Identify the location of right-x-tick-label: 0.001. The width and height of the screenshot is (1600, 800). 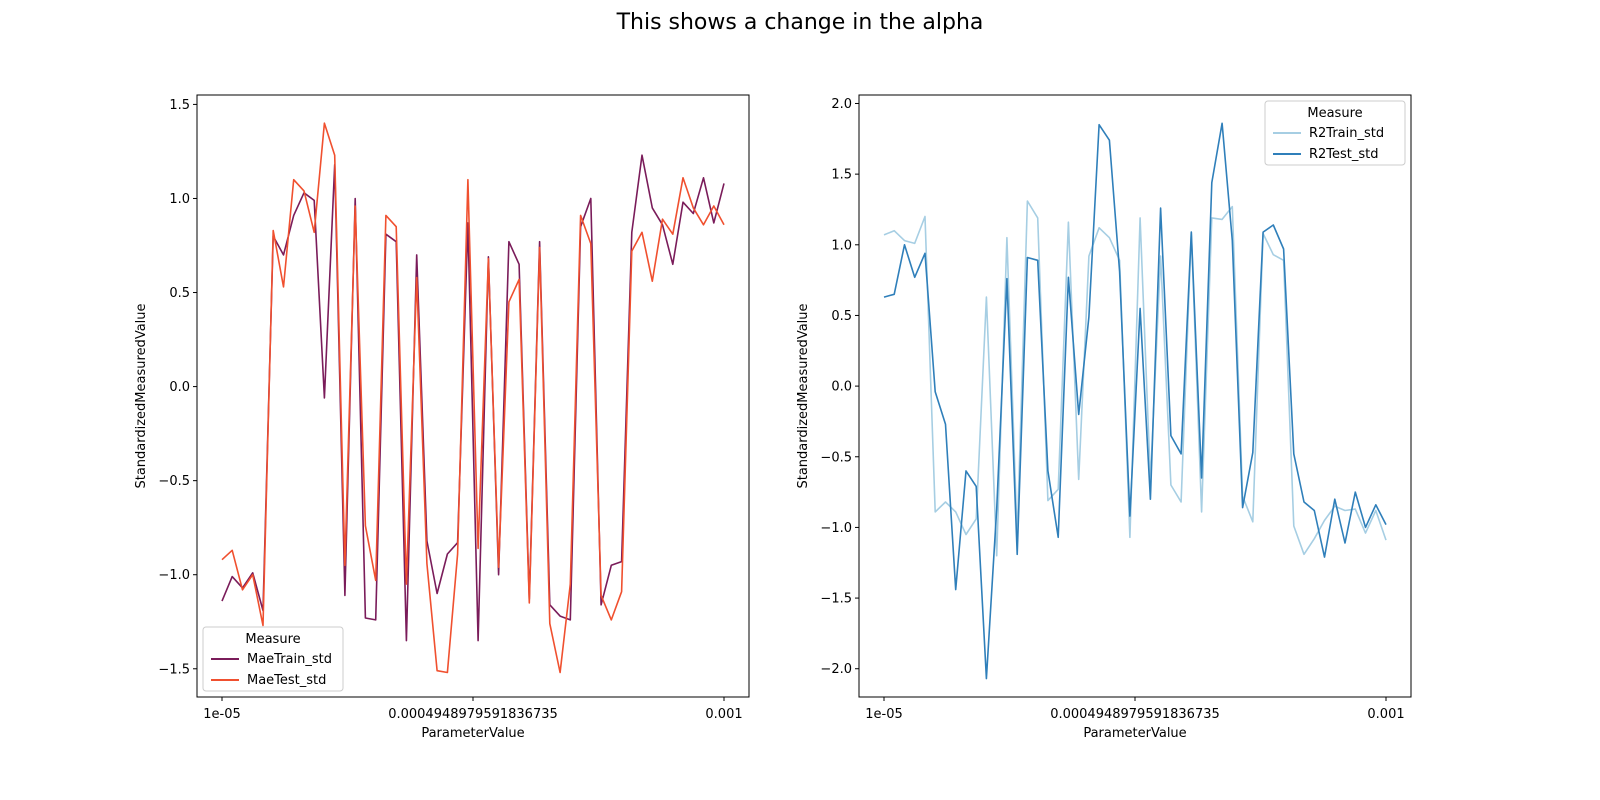
(1385, 714).